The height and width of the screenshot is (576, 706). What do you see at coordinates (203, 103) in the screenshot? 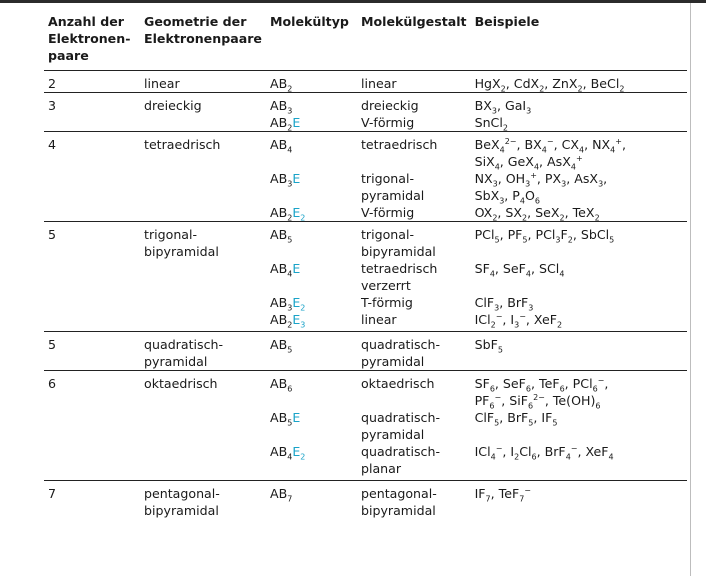
I see `geometry-cell: dreieckig` at bounding box center [203, 103].